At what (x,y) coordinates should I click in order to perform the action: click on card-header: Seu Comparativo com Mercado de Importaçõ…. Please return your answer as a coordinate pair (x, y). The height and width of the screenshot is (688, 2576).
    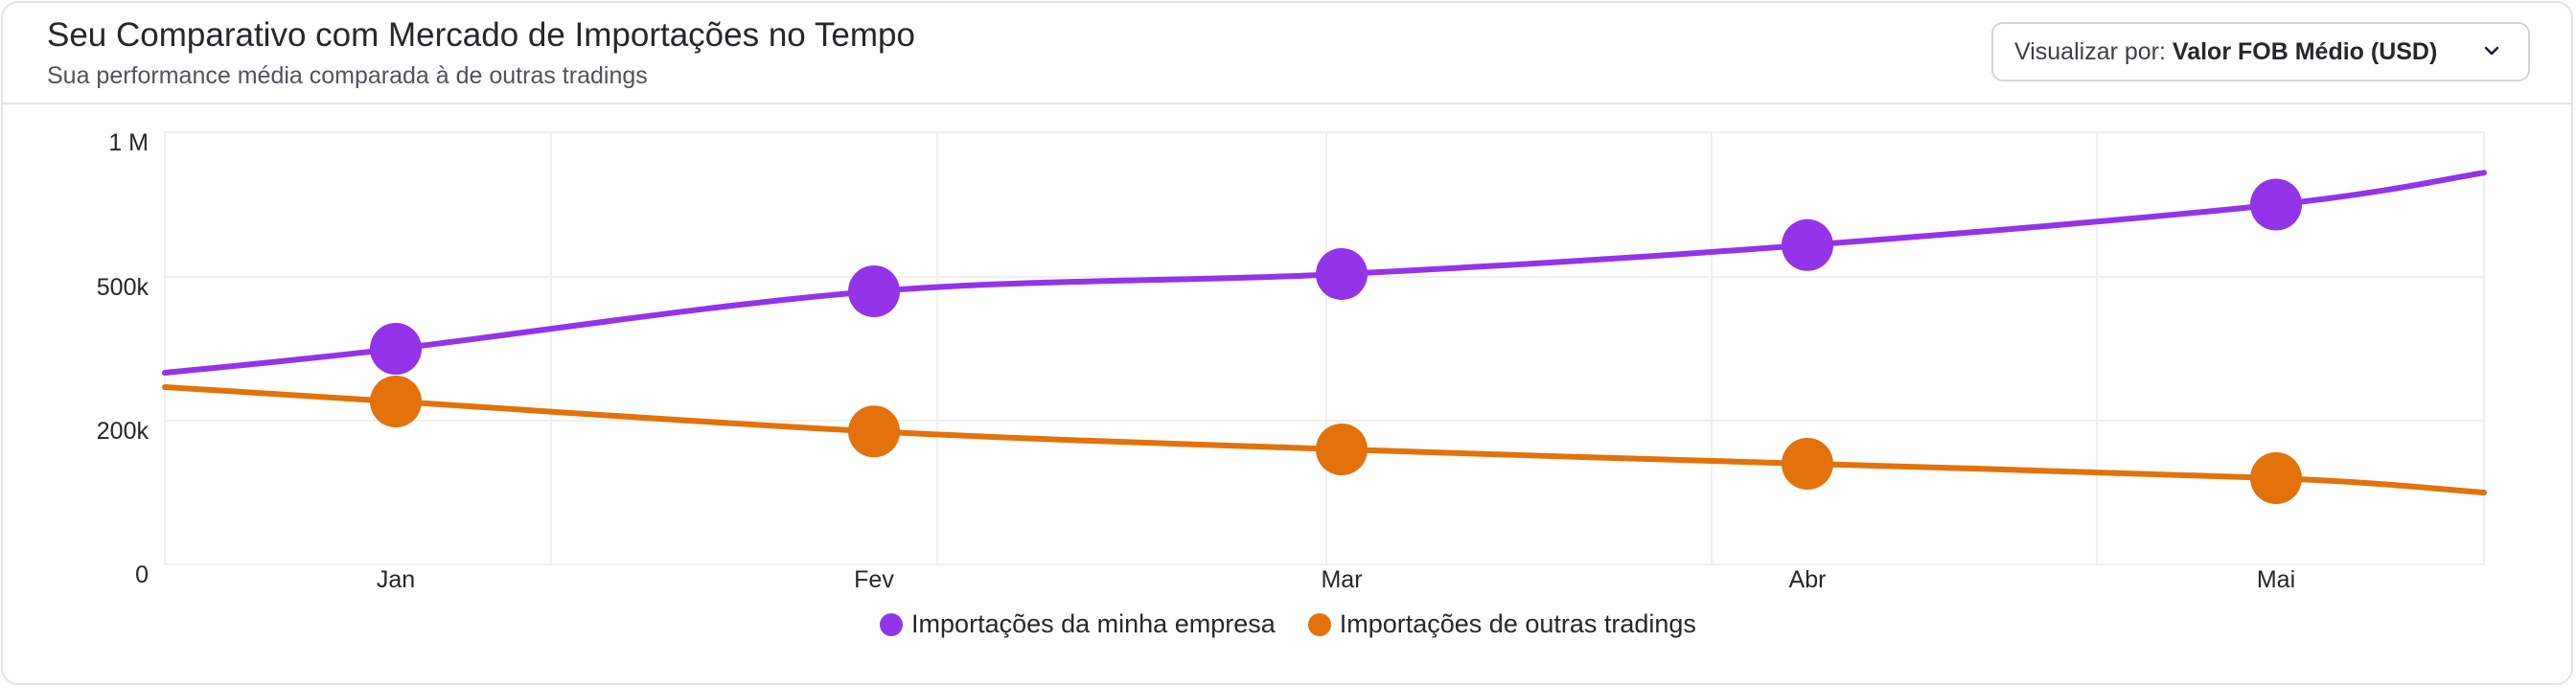
    Looking at the image, I should click on (1287, 53).